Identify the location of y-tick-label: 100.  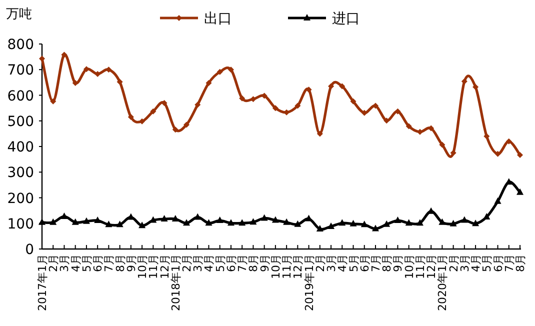
(20, 224).